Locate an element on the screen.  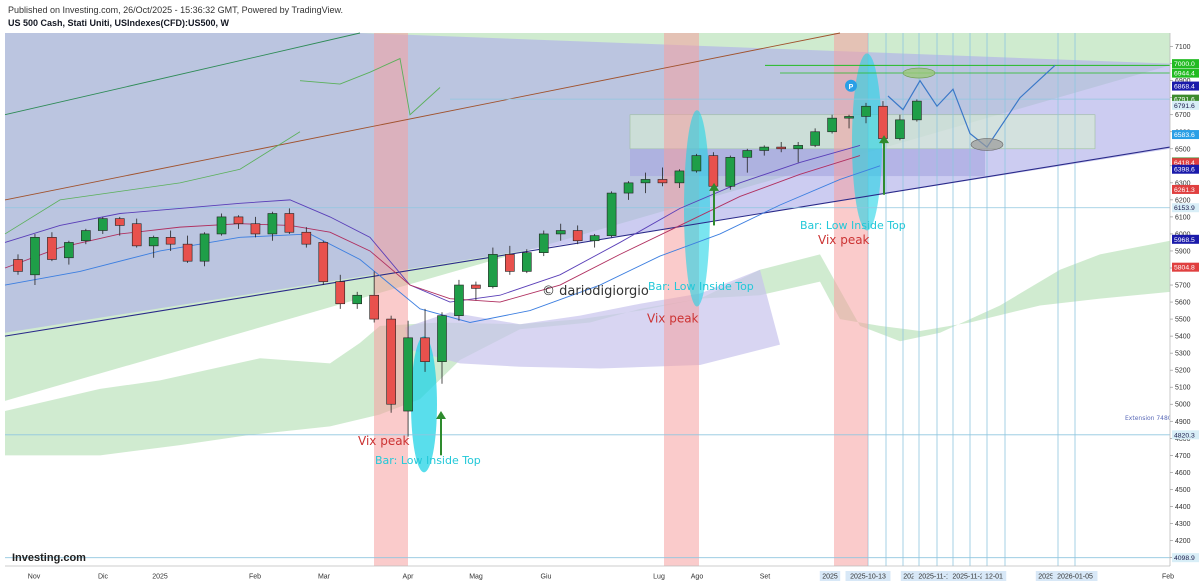
y-tick-18: 5300 is located at coordinates (1183, 354).